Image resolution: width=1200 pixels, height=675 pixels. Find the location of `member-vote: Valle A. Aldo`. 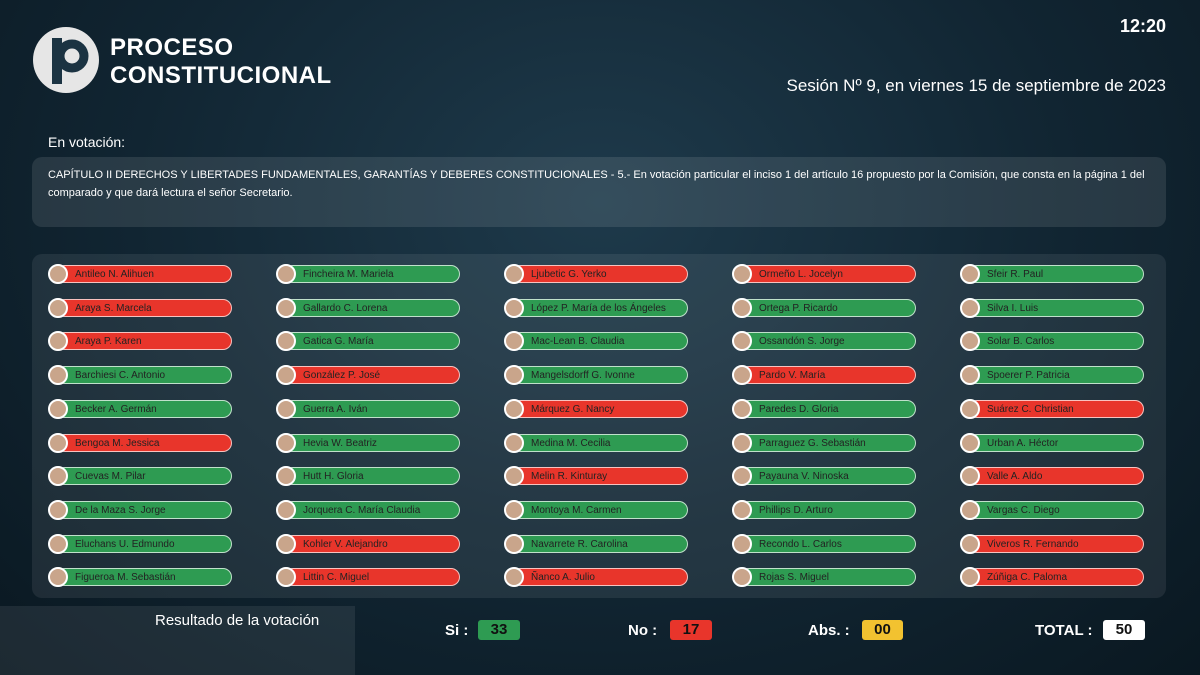

member-vote: Valle A. Aldo is located at coordinates (1056, 476).